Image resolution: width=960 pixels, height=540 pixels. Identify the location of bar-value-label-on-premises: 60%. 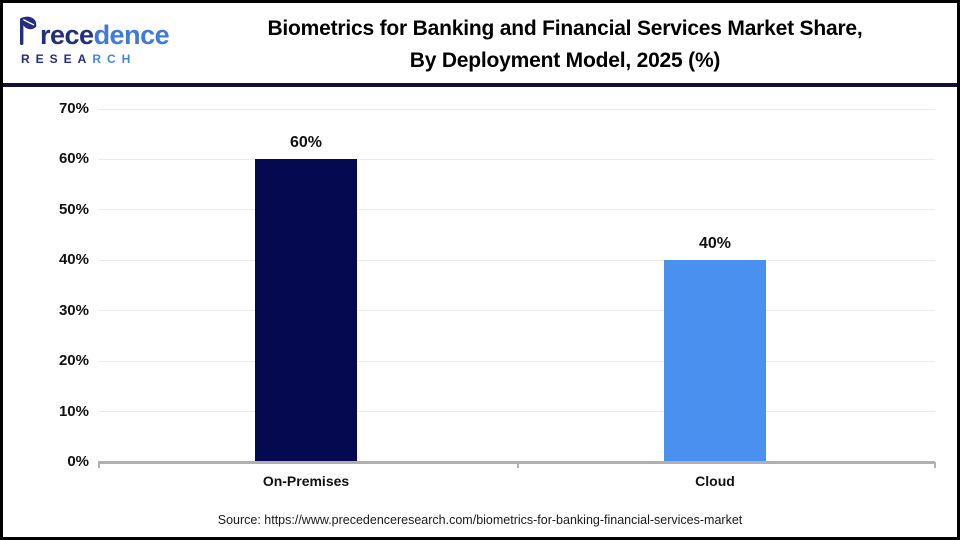
(306, 143).